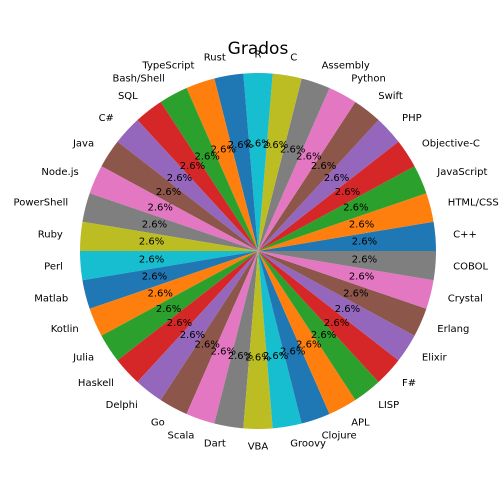 The image size is (504, 504). Describe the element at coordinates (308, 157) in the screenshot. I see `pct-label-python: 2.6%` at that location.